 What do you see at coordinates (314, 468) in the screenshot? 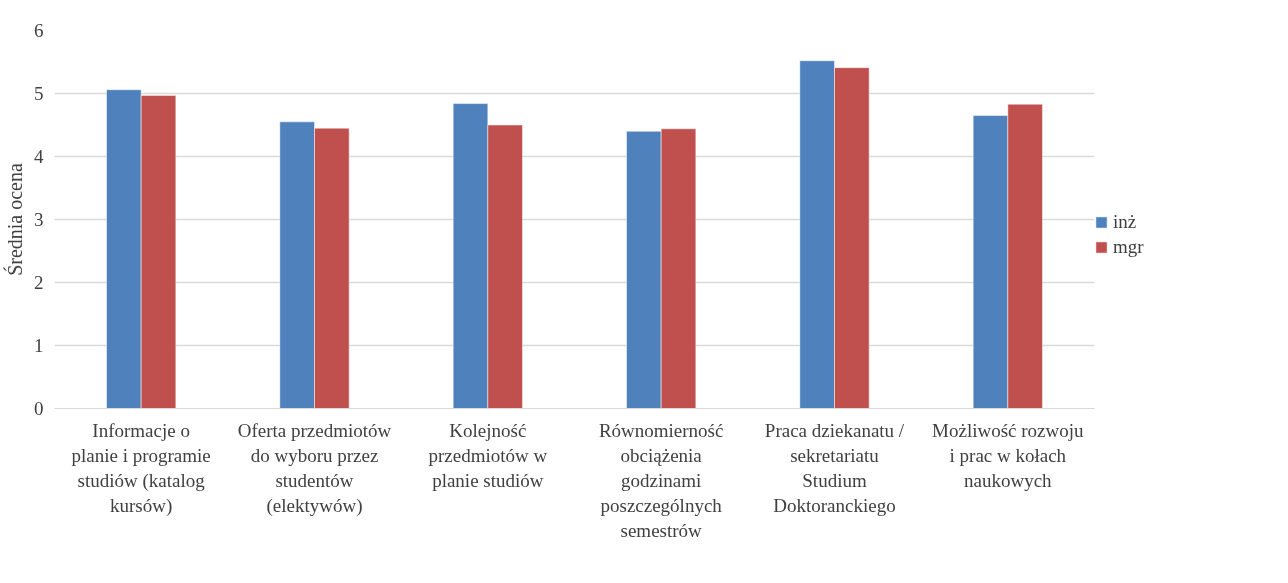
I see `x-tick-label: Oferta przedmiotów do wyboru przez studentów (elektywów)` at bounding box center [314, 468].